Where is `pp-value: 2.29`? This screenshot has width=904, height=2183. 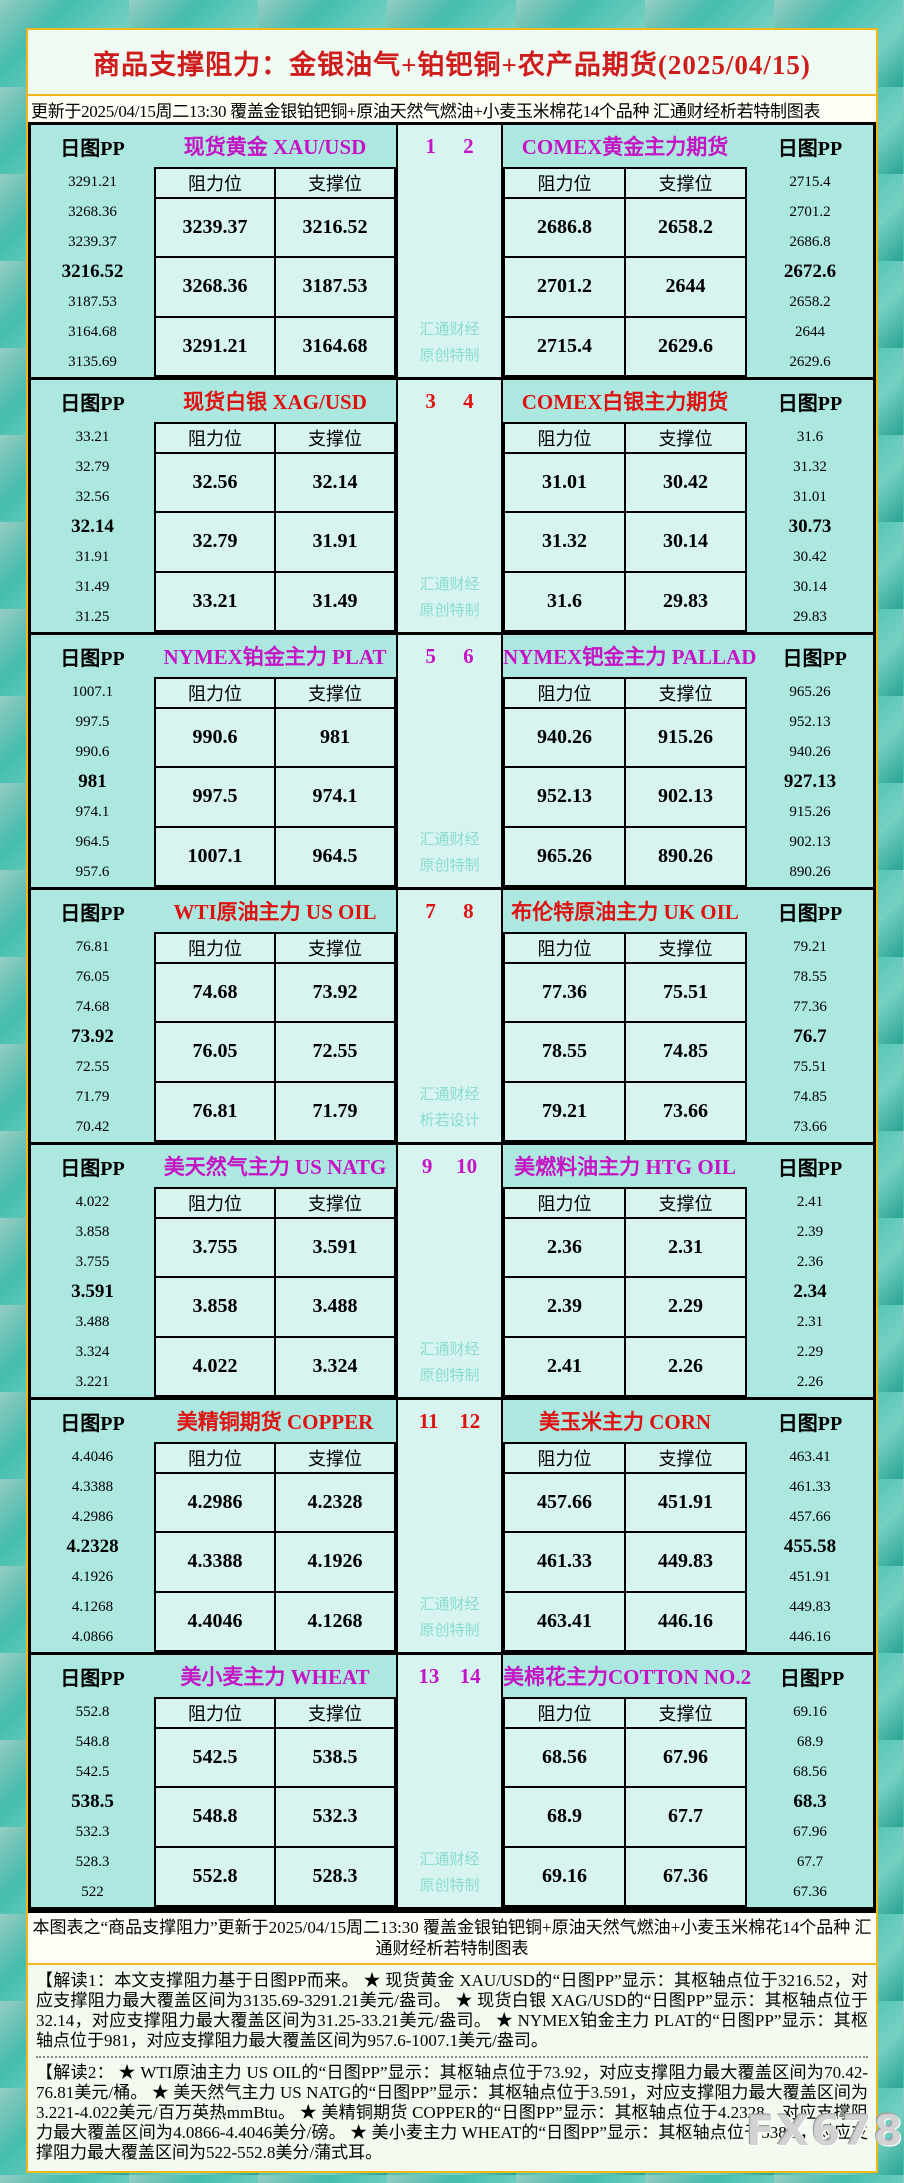
pp-value: 2.29 is located at coordinates (810, 1351).